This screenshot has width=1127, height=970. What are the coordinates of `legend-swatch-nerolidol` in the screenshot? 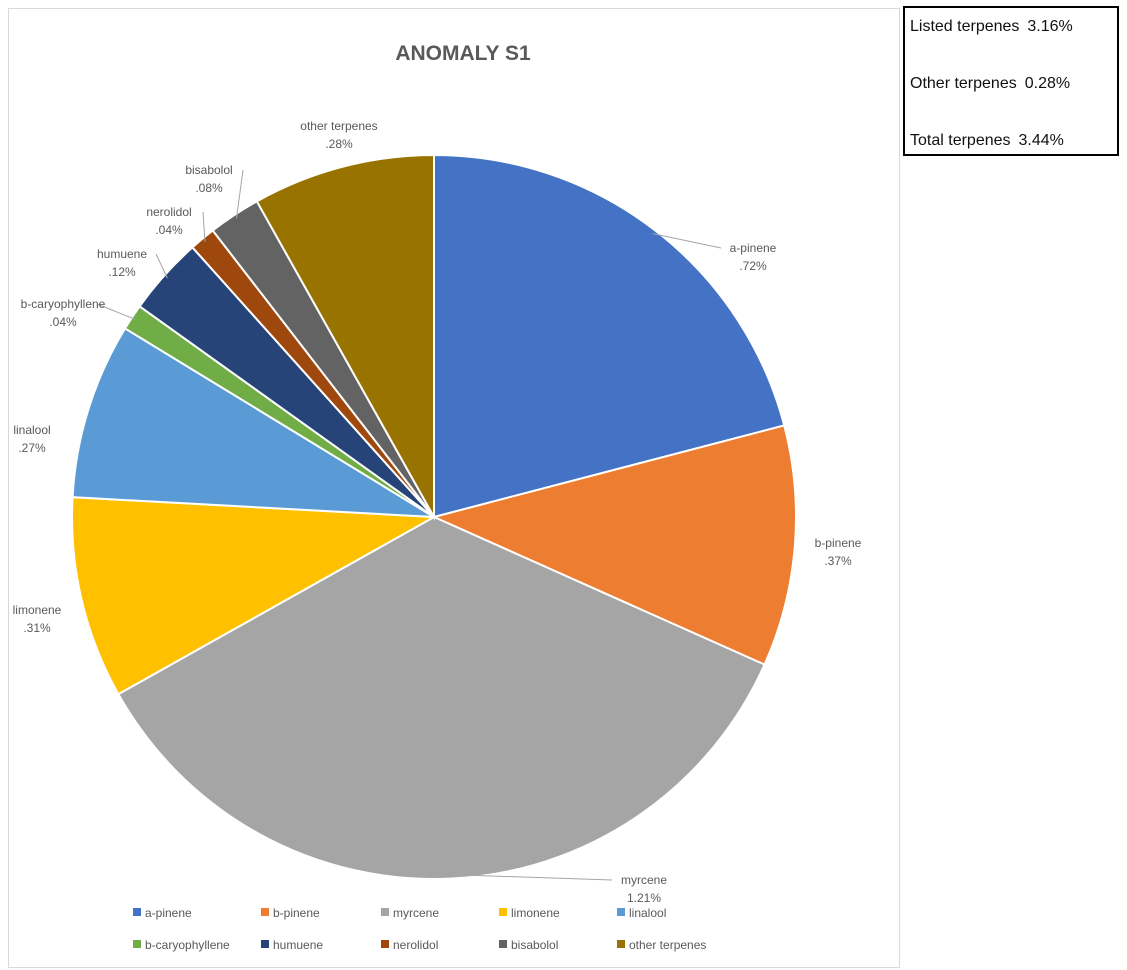 It's located at (385, 944).